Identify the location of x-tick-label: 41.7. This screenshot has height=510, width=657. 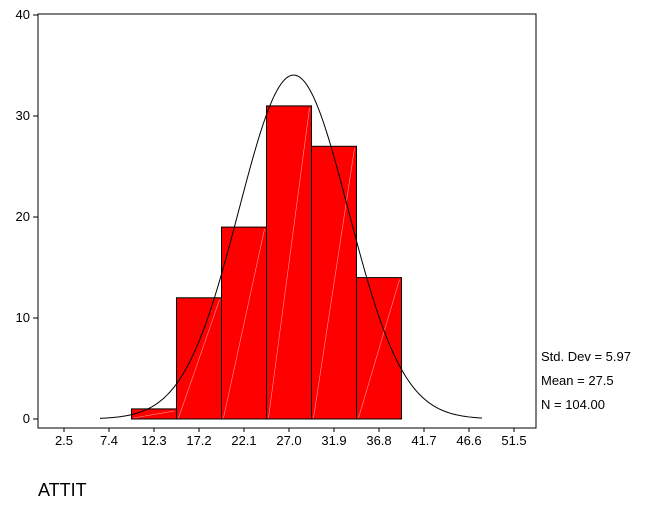
(423, 440).